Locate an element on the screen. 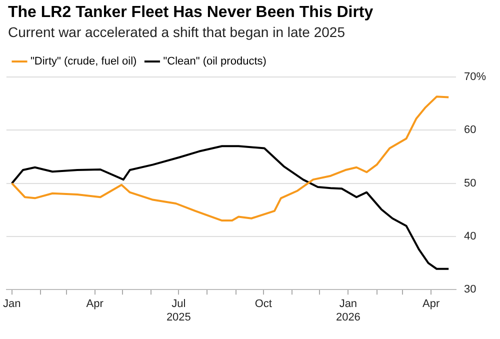 This screenshot has height=339, width=500. legend-label: "Dirty" (crude, fuel oil) is located at coordinates (83, 62).